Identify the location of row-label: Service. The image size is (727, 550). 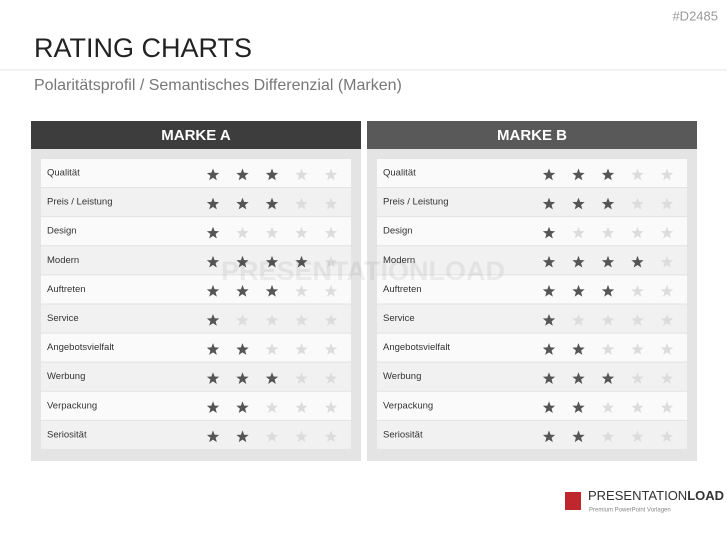
(63, 318).